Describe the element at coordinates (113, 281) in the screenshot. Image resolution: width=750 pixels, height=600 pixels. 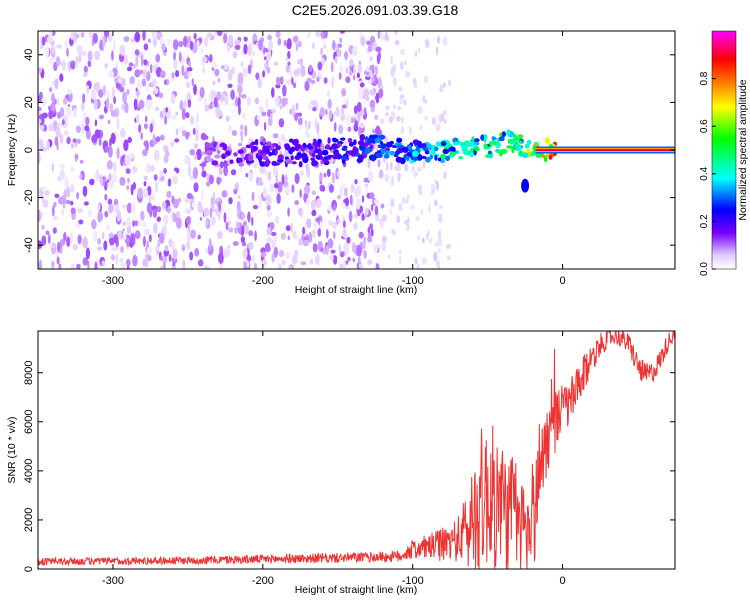
I see `x-tick-label: -300` at that location.